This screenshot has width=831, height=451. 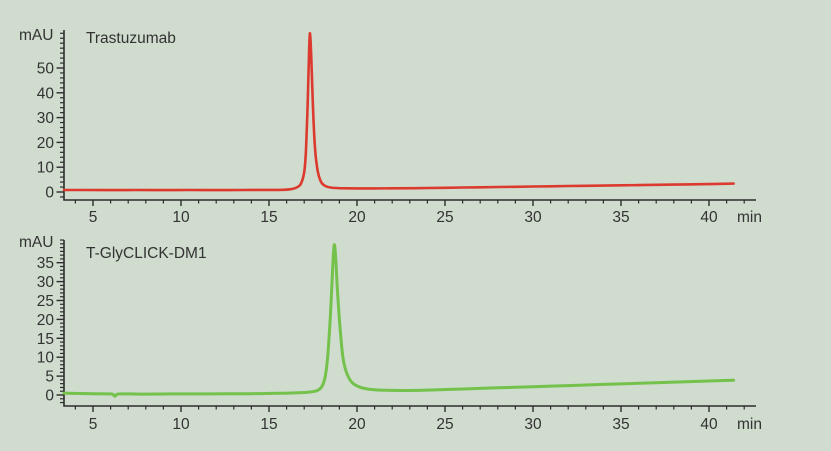 What do you see at coordinates (36, 35) in the screenshot?
I see `y-unit-label-top: mAU` at bounding box center [36, 35].